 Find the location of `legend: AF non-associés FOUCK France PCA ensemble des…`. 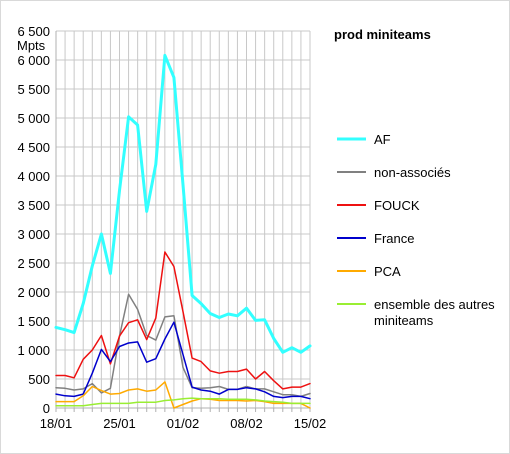

legend: AF non-associés FOUCK France PCA ensemble des… is located at coordinates (416, 230).